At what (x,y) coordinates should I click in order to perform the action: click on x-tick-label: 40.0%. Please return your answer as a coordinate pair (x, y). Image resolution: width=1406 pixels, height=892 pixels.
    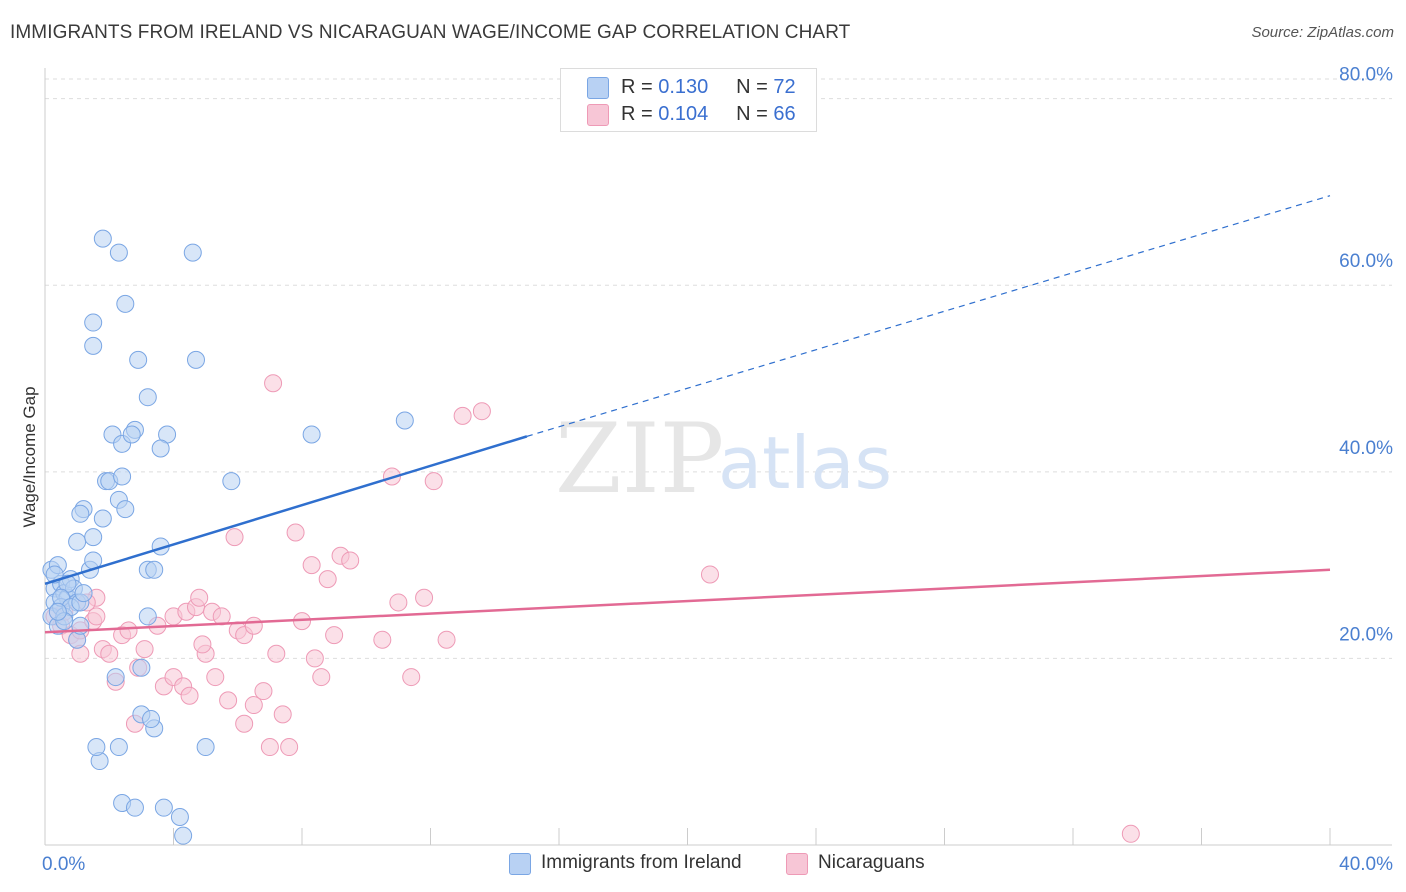
    Looking at the image, I should click on (1366, 864).